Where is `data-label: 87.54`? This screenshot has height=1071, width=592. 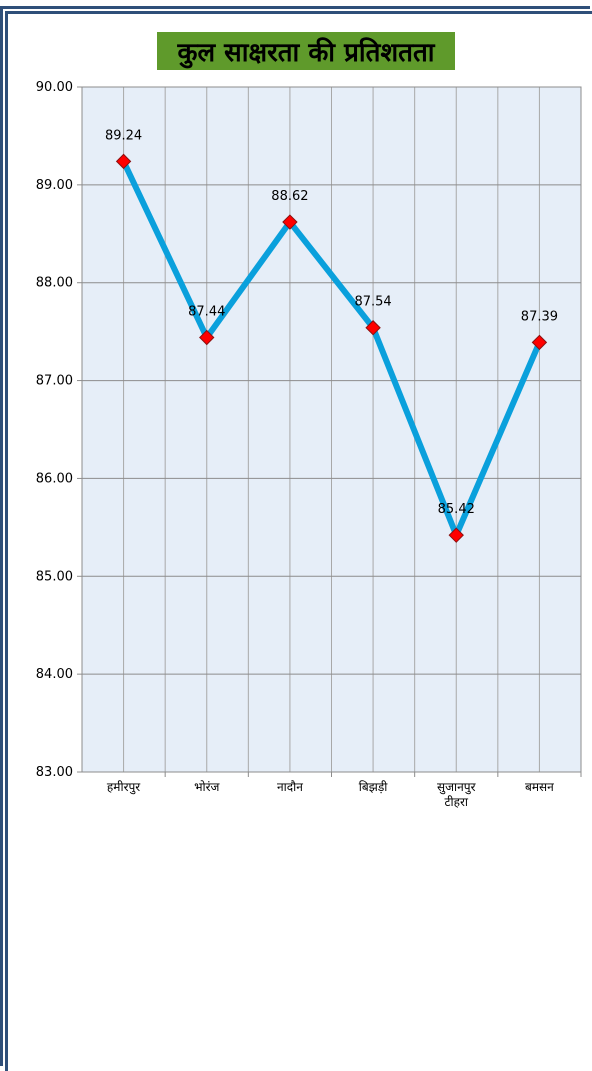 data-label: 87.54 is located at coordinates (372, 302).